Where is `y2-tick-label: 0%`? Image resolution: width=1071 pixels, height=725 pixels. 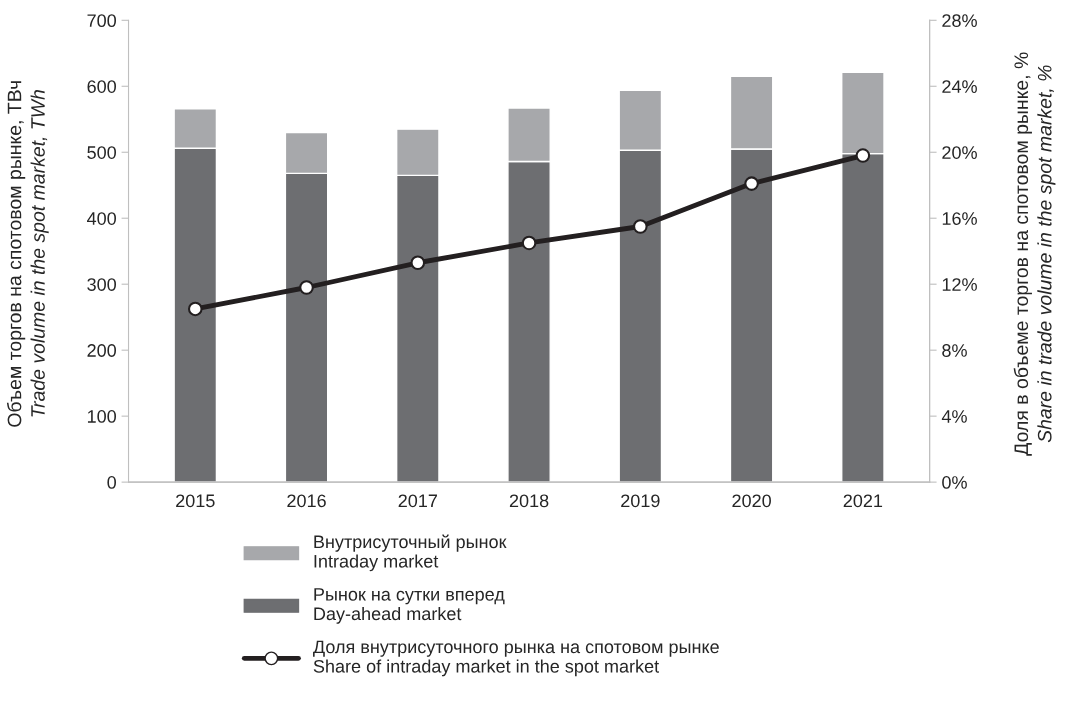
y2-tick-label: 0% is located at coordinates (954, 482).